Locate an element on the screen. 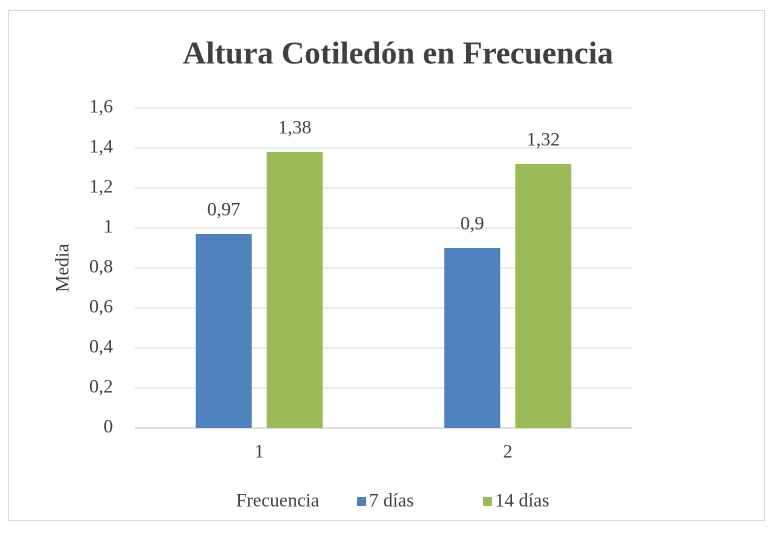 The image size is (773, 533). y-axis-label: Media is located at coordinates (62, 267).